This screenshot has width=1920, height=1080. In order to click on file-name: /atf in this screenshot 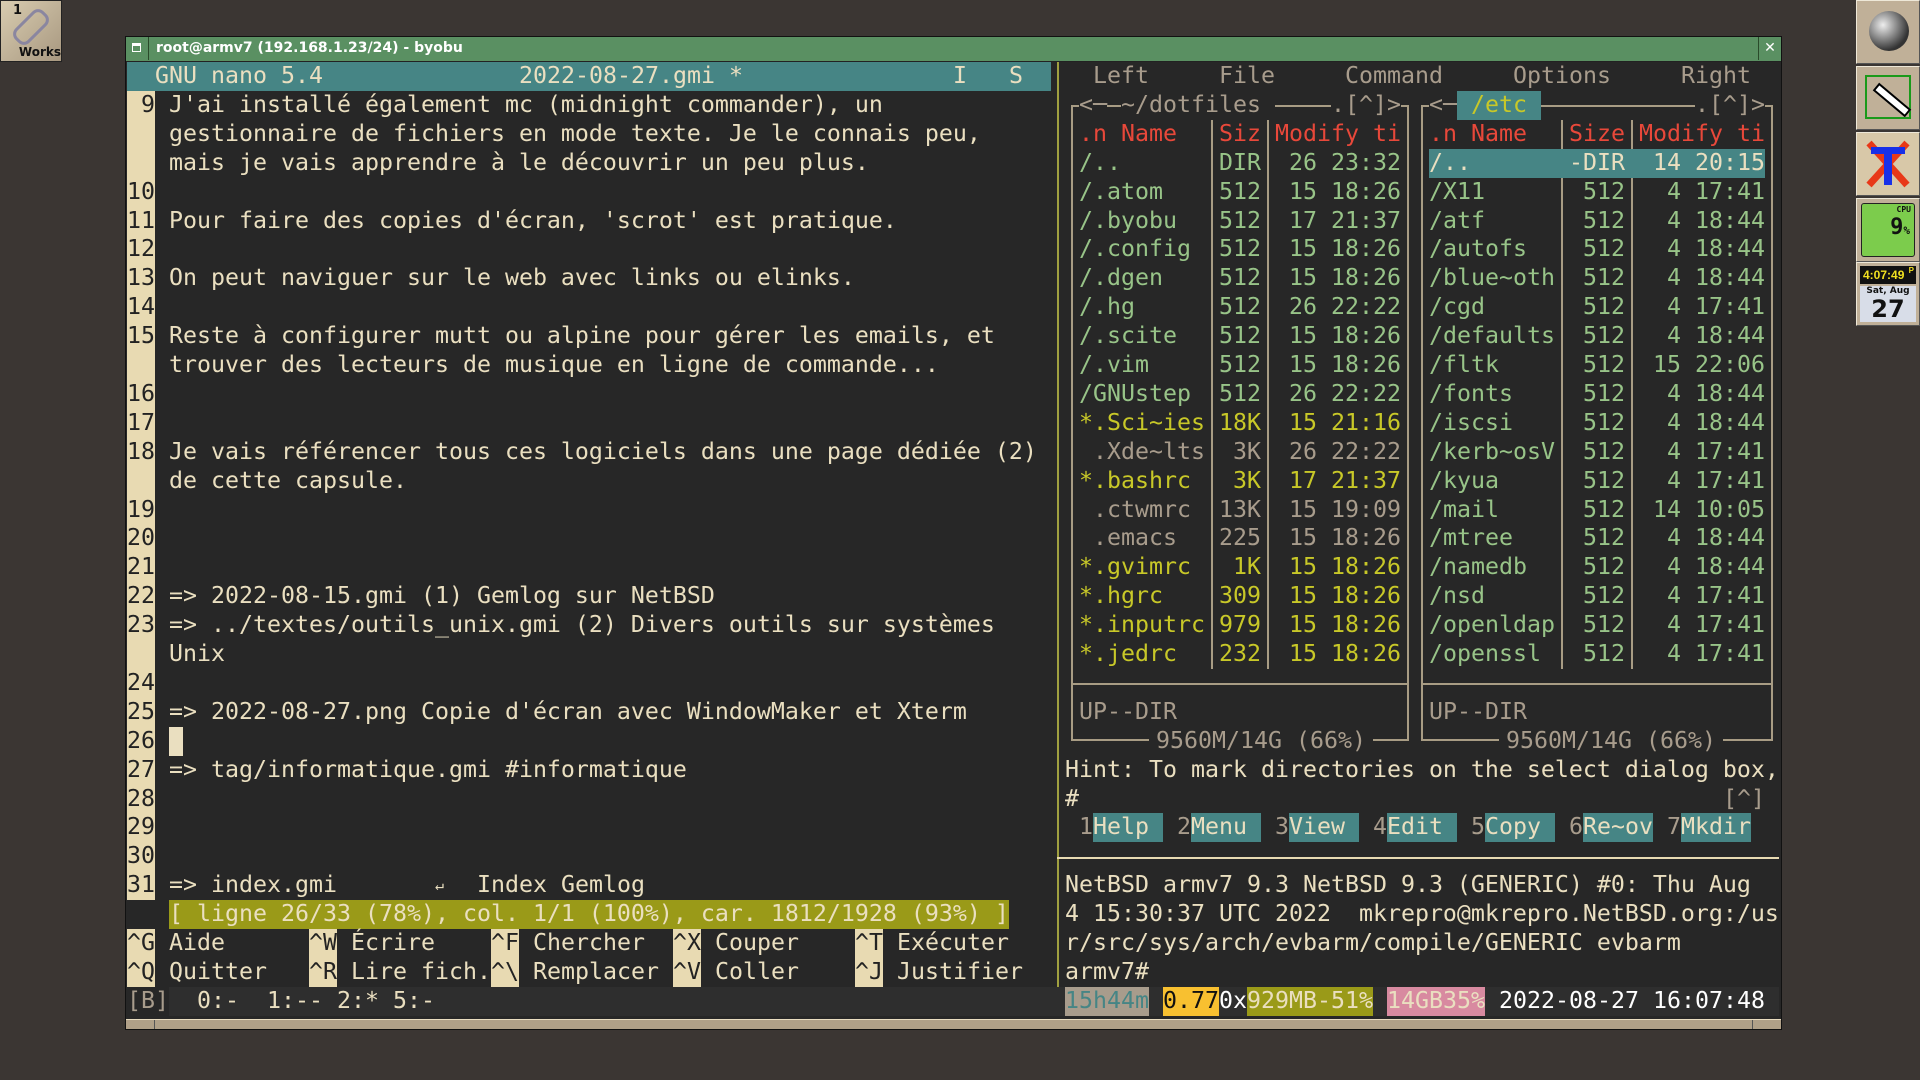, I will do `click(1457, 220)`.